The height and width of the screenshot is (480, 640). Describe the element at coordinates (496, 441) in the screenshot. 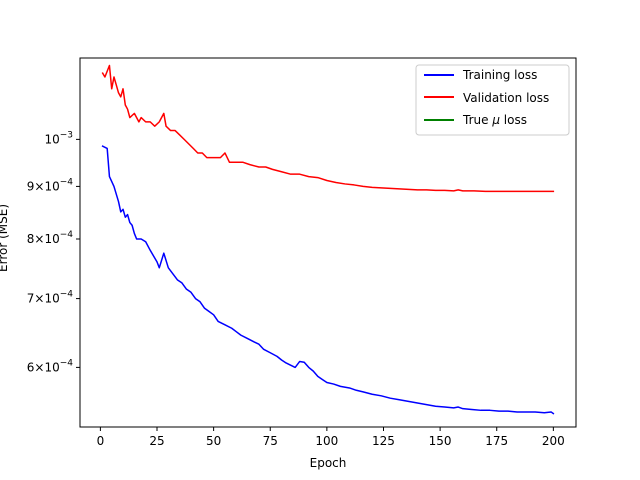

I see `x-tick-label: 175` at that location.